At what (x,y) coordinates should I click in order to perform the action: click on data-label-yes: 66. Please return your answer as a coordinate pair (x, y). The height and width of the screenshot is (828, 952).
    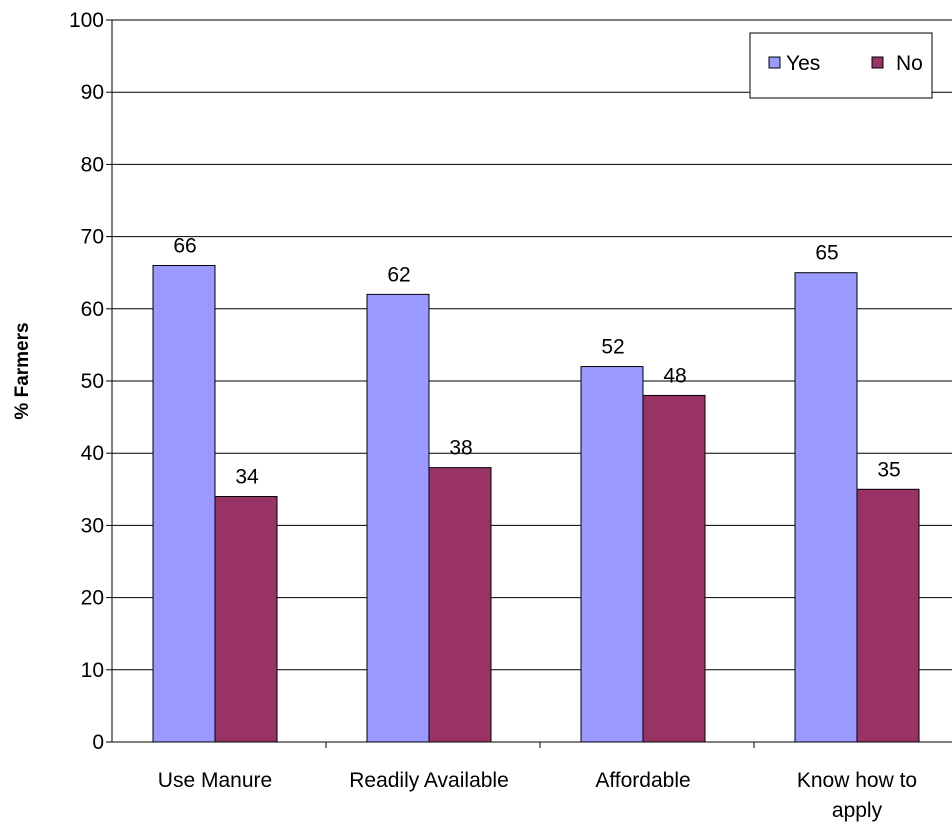
    Looking at the image, I should click on (184, 245).